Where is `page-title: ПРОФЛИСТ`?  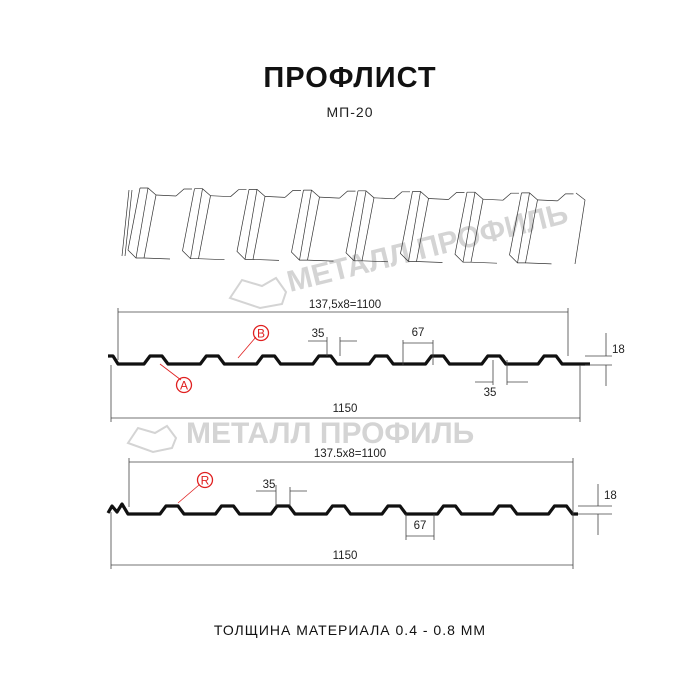 page-title: ПРОФЛИСТ is located at coordinates (350, 78).